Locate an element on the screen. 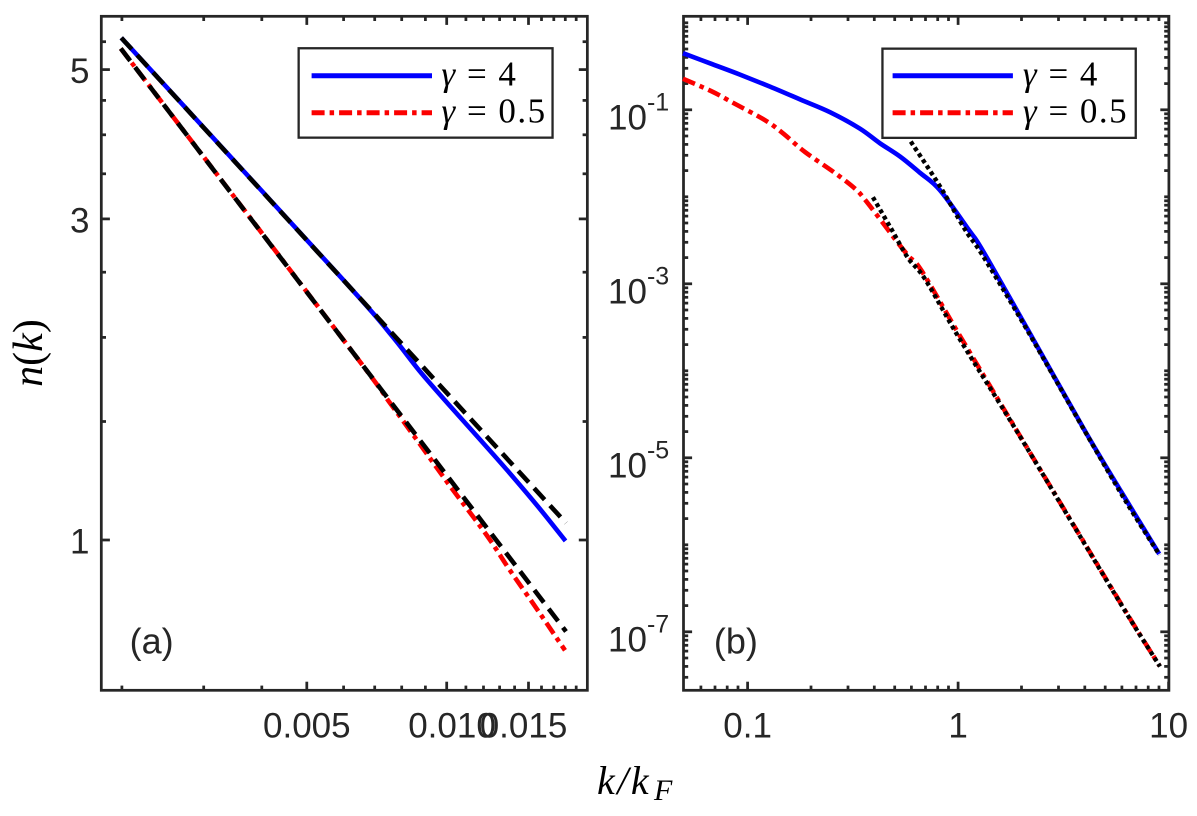 This screenshot has width=1197, height=816. svg-text: (b) is located at coordinates (736, 641).